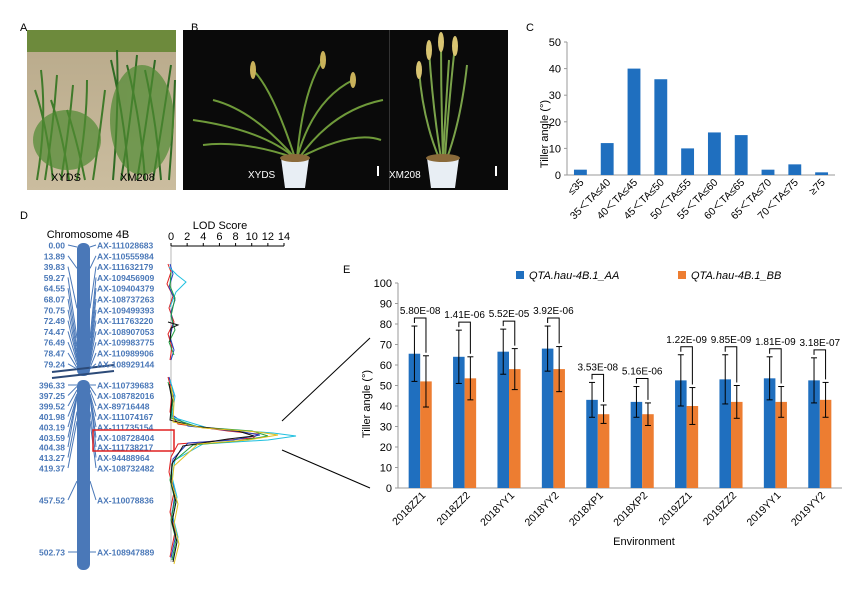 This screenshot has height=589, width=865. What do you see at coordinates (24, 28) in the screenshot?
I see `panel-label-a: A` at bounding box center [24, 28].